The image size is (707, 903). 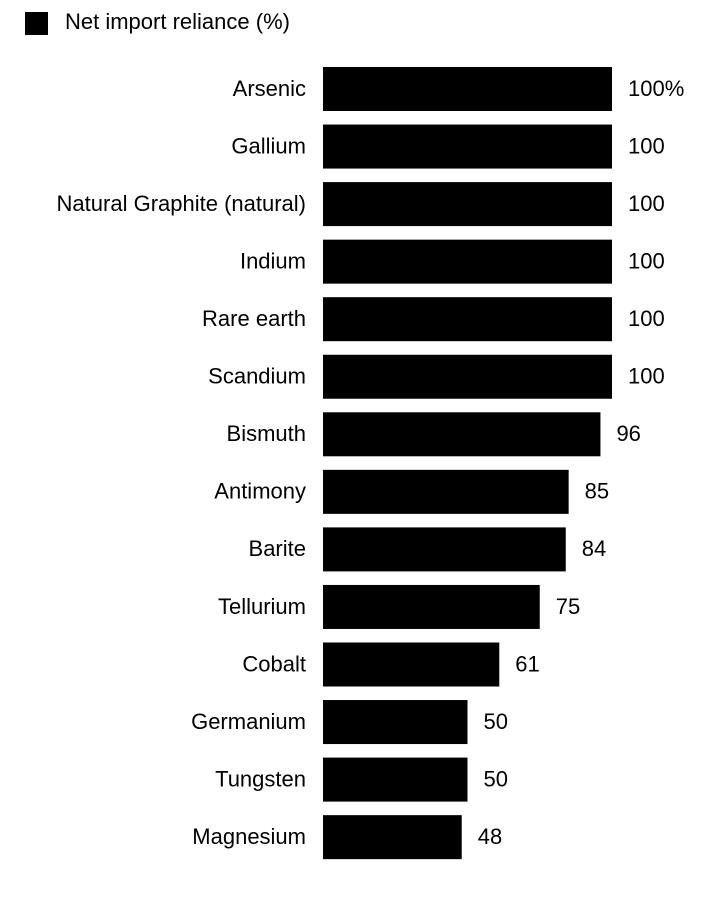 What do you see at coordinates (260, 491) in the screenshot?
I see `category-label: Antimony` at bounding box center [260, 491].